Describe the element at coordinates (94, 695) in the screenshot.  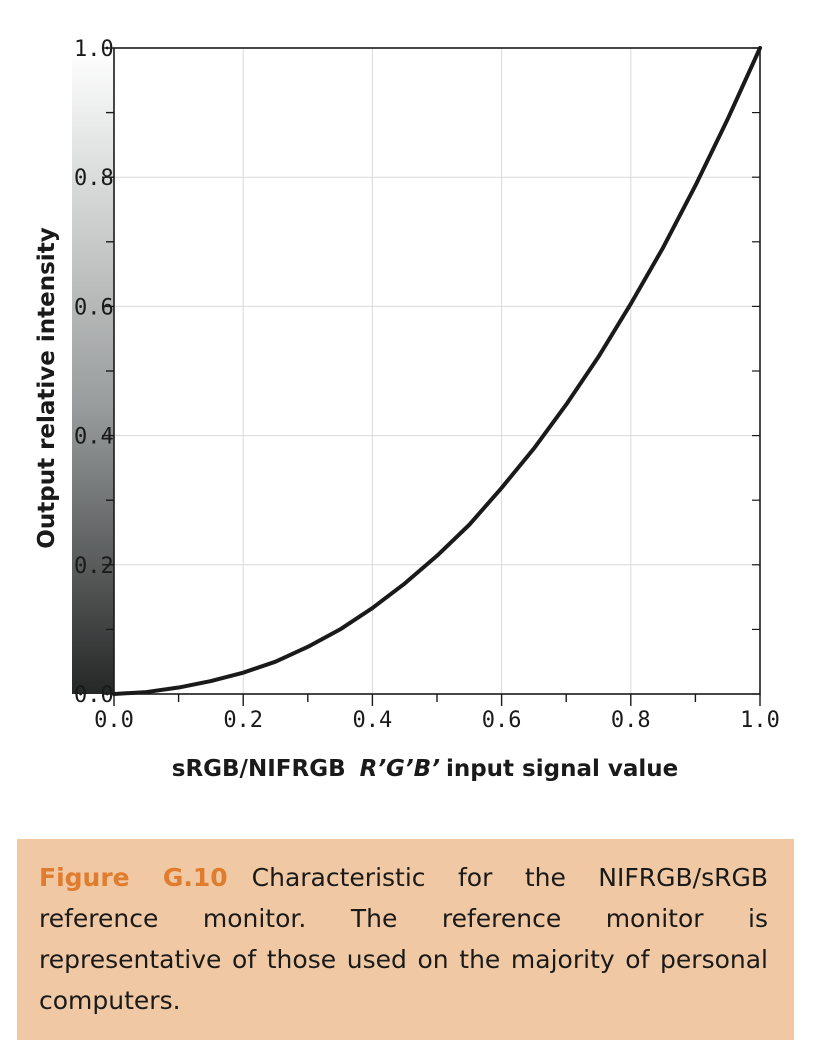
I see `y-tick-label: 0.0` at that location.